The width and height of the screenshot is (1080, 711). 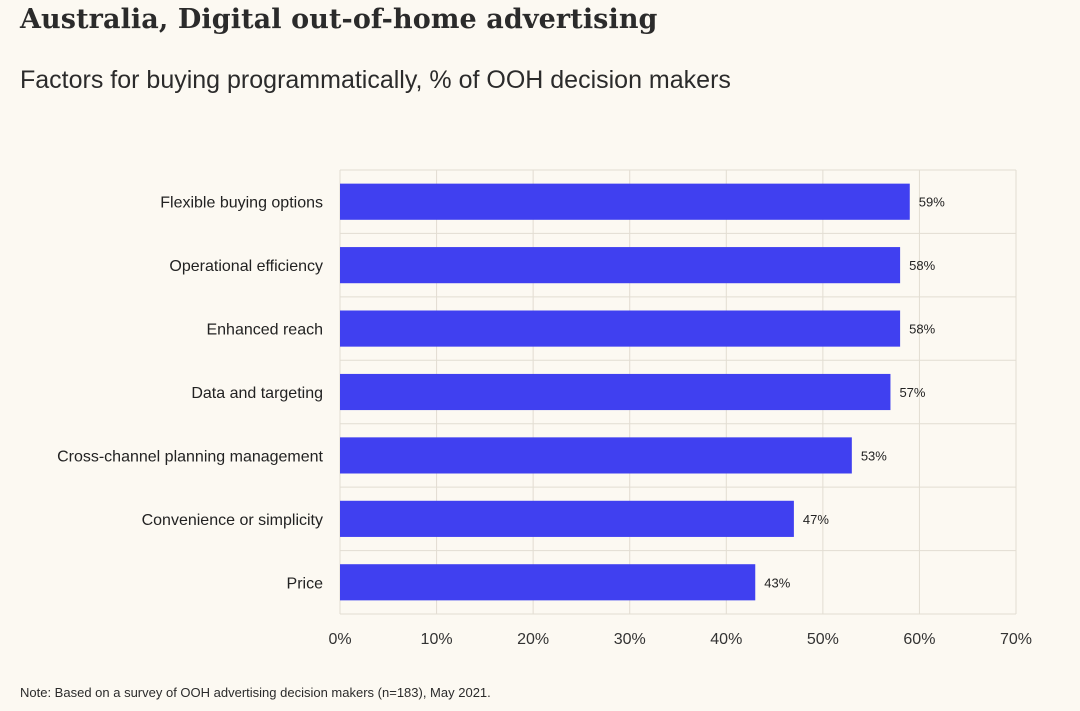 I want to click on x-tick-label: 40%, so click(x=726, y=639).